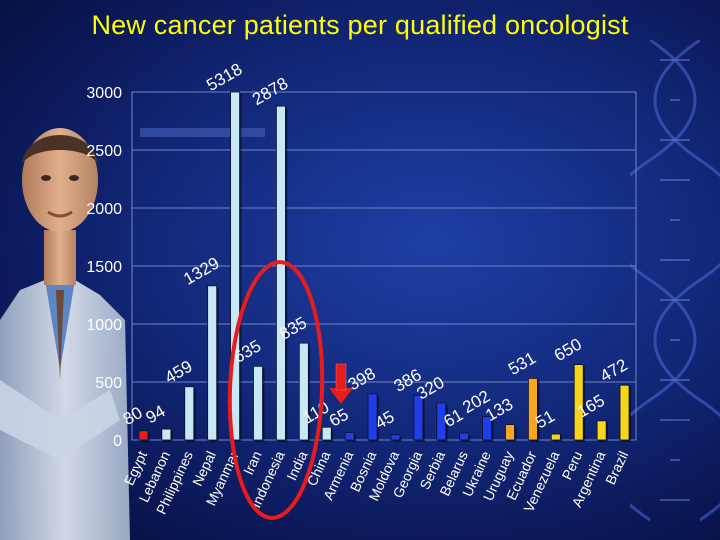 The height and width of the screenshot is (540, 720). Describe the element at coordinates (212, 363) in the screenshot. I see `bar-nepal` at that location.